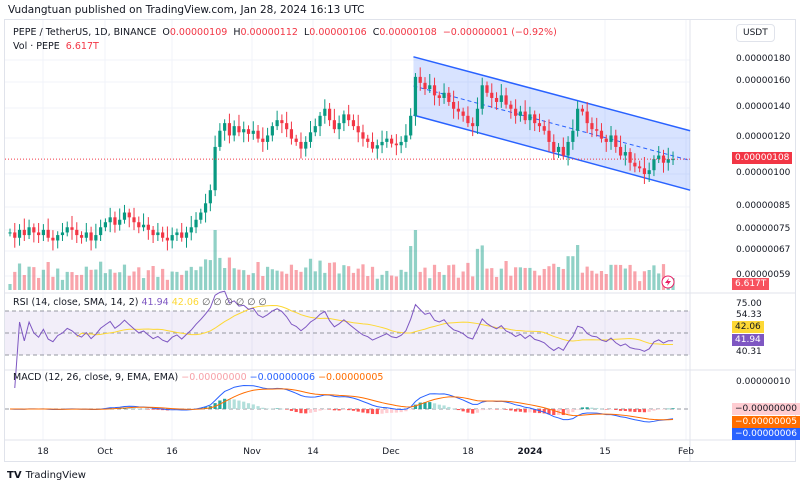 Image resolution: width=800 pixels, height=488 pixels. I want to click on price-axis-label: 0.00000075, so click(763, 229).